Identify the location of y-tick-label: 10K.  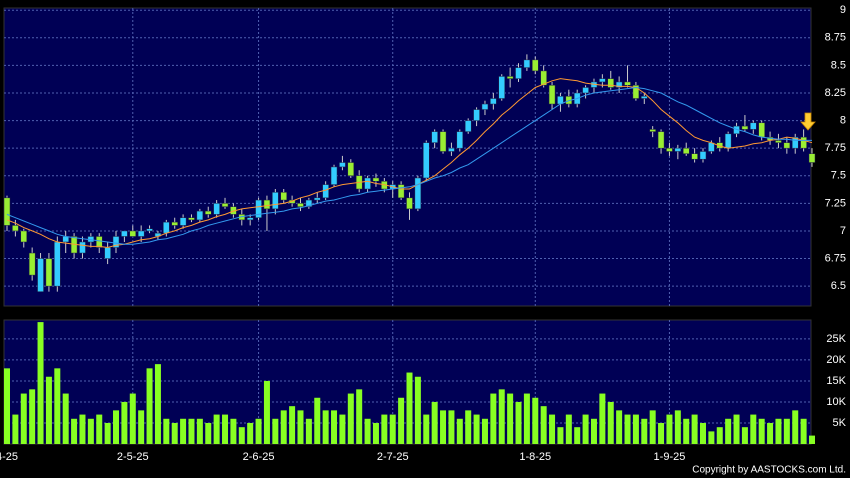
(836, 402).